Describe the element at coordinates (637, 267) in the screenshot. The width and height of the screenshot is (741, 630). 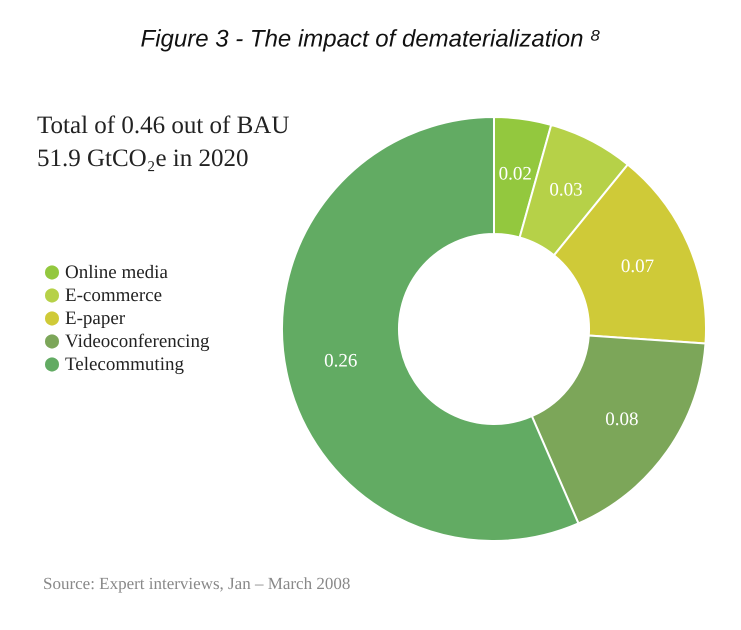
I see `data-label: 0.07` at that location.